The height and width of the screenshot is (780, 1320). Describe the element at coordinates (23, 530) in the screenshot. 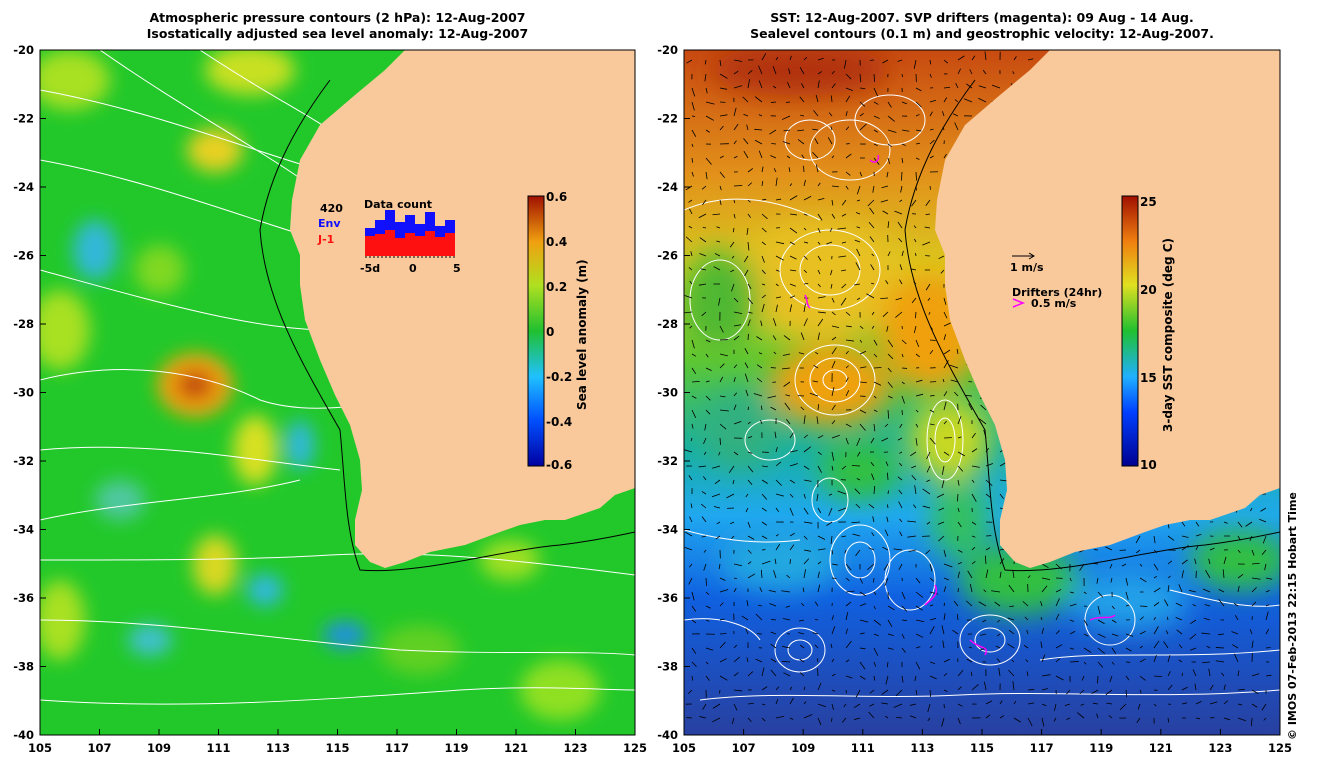

I see `lat-tick-label: -34` at that location.